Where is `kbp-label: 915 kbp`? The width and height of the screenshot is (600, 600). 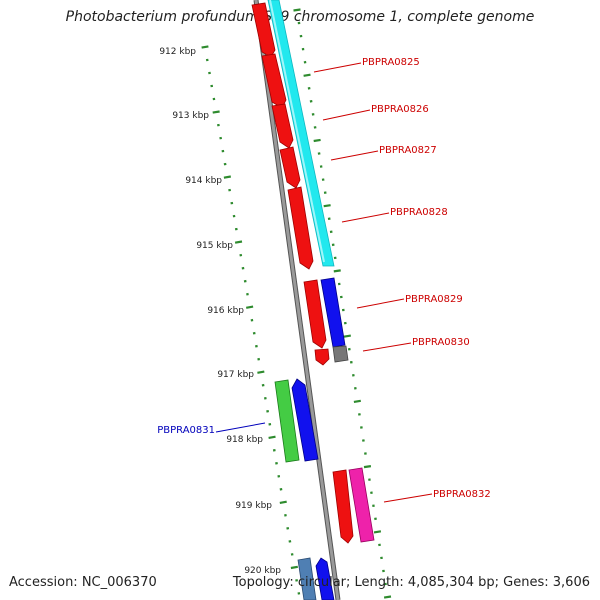
kbp-label: 915 kbp is located at coordinates (214, 246).